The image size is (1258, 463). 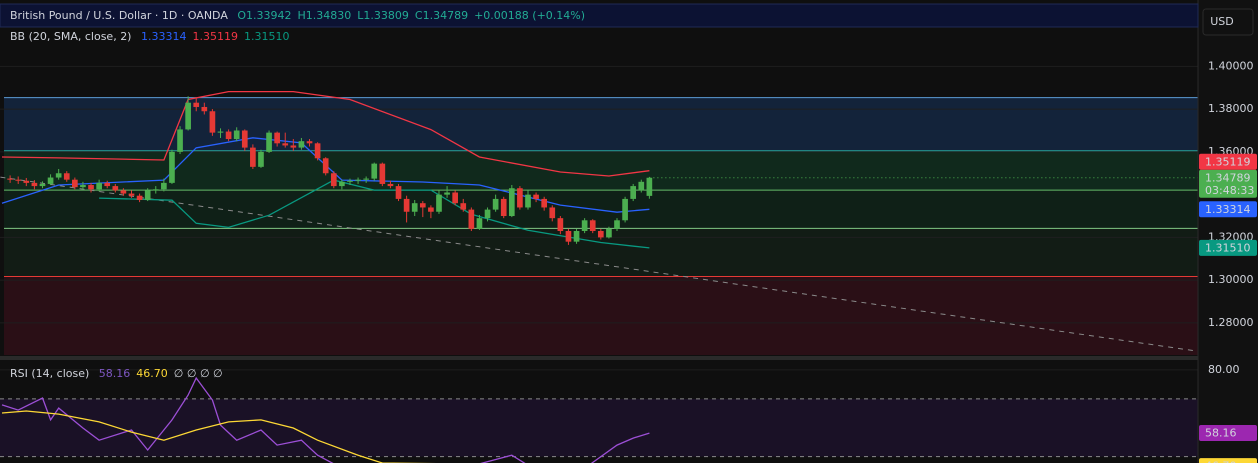 What do you see at coordinates (599, 427) in the screenshot?
I see `level-fill` at bounding box center [599, 427].